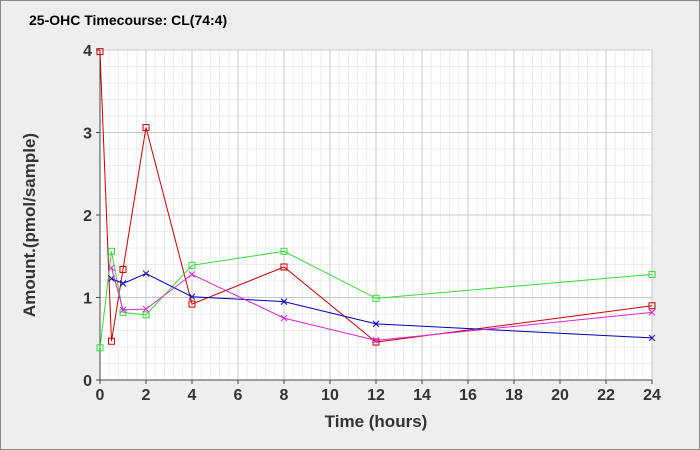 The width and height of the screenshot is (700, 450). I want to click on chart-title: 25-OHC Timecourse: CL(74:4), so click(128, 20).